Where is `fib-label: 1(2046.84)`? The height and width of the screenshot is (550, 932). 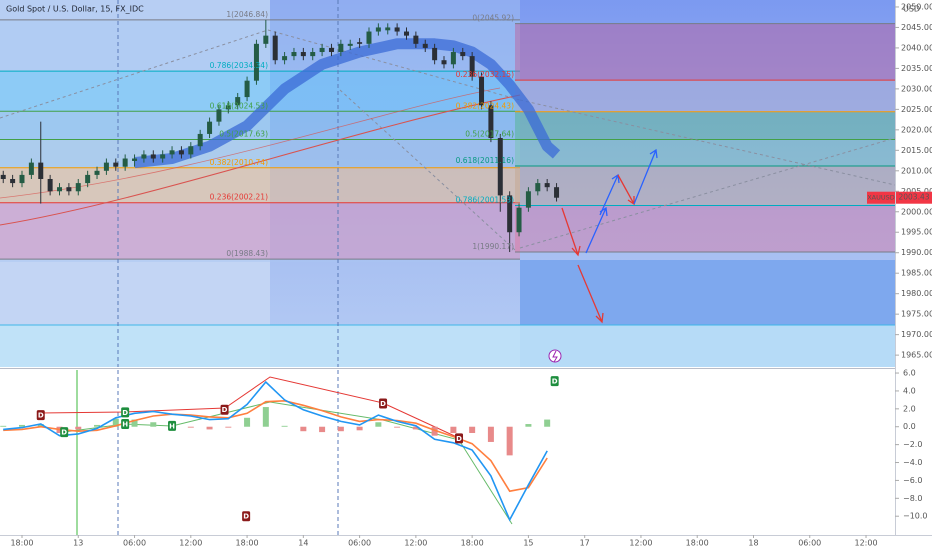 fib-label: 1(2046.84) is located at coordinates (247, 14).